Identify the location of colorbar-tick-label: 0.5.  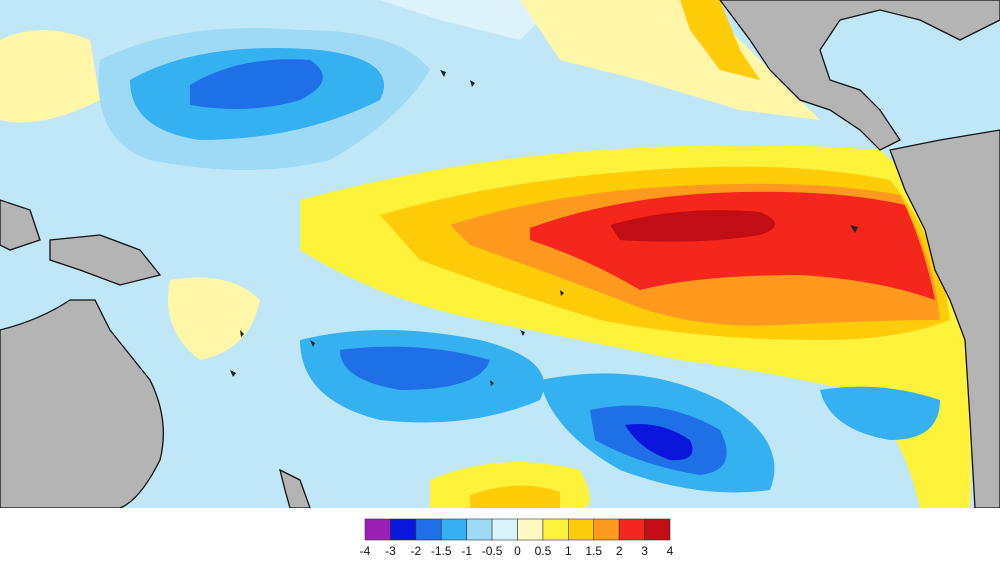
(543, 551).